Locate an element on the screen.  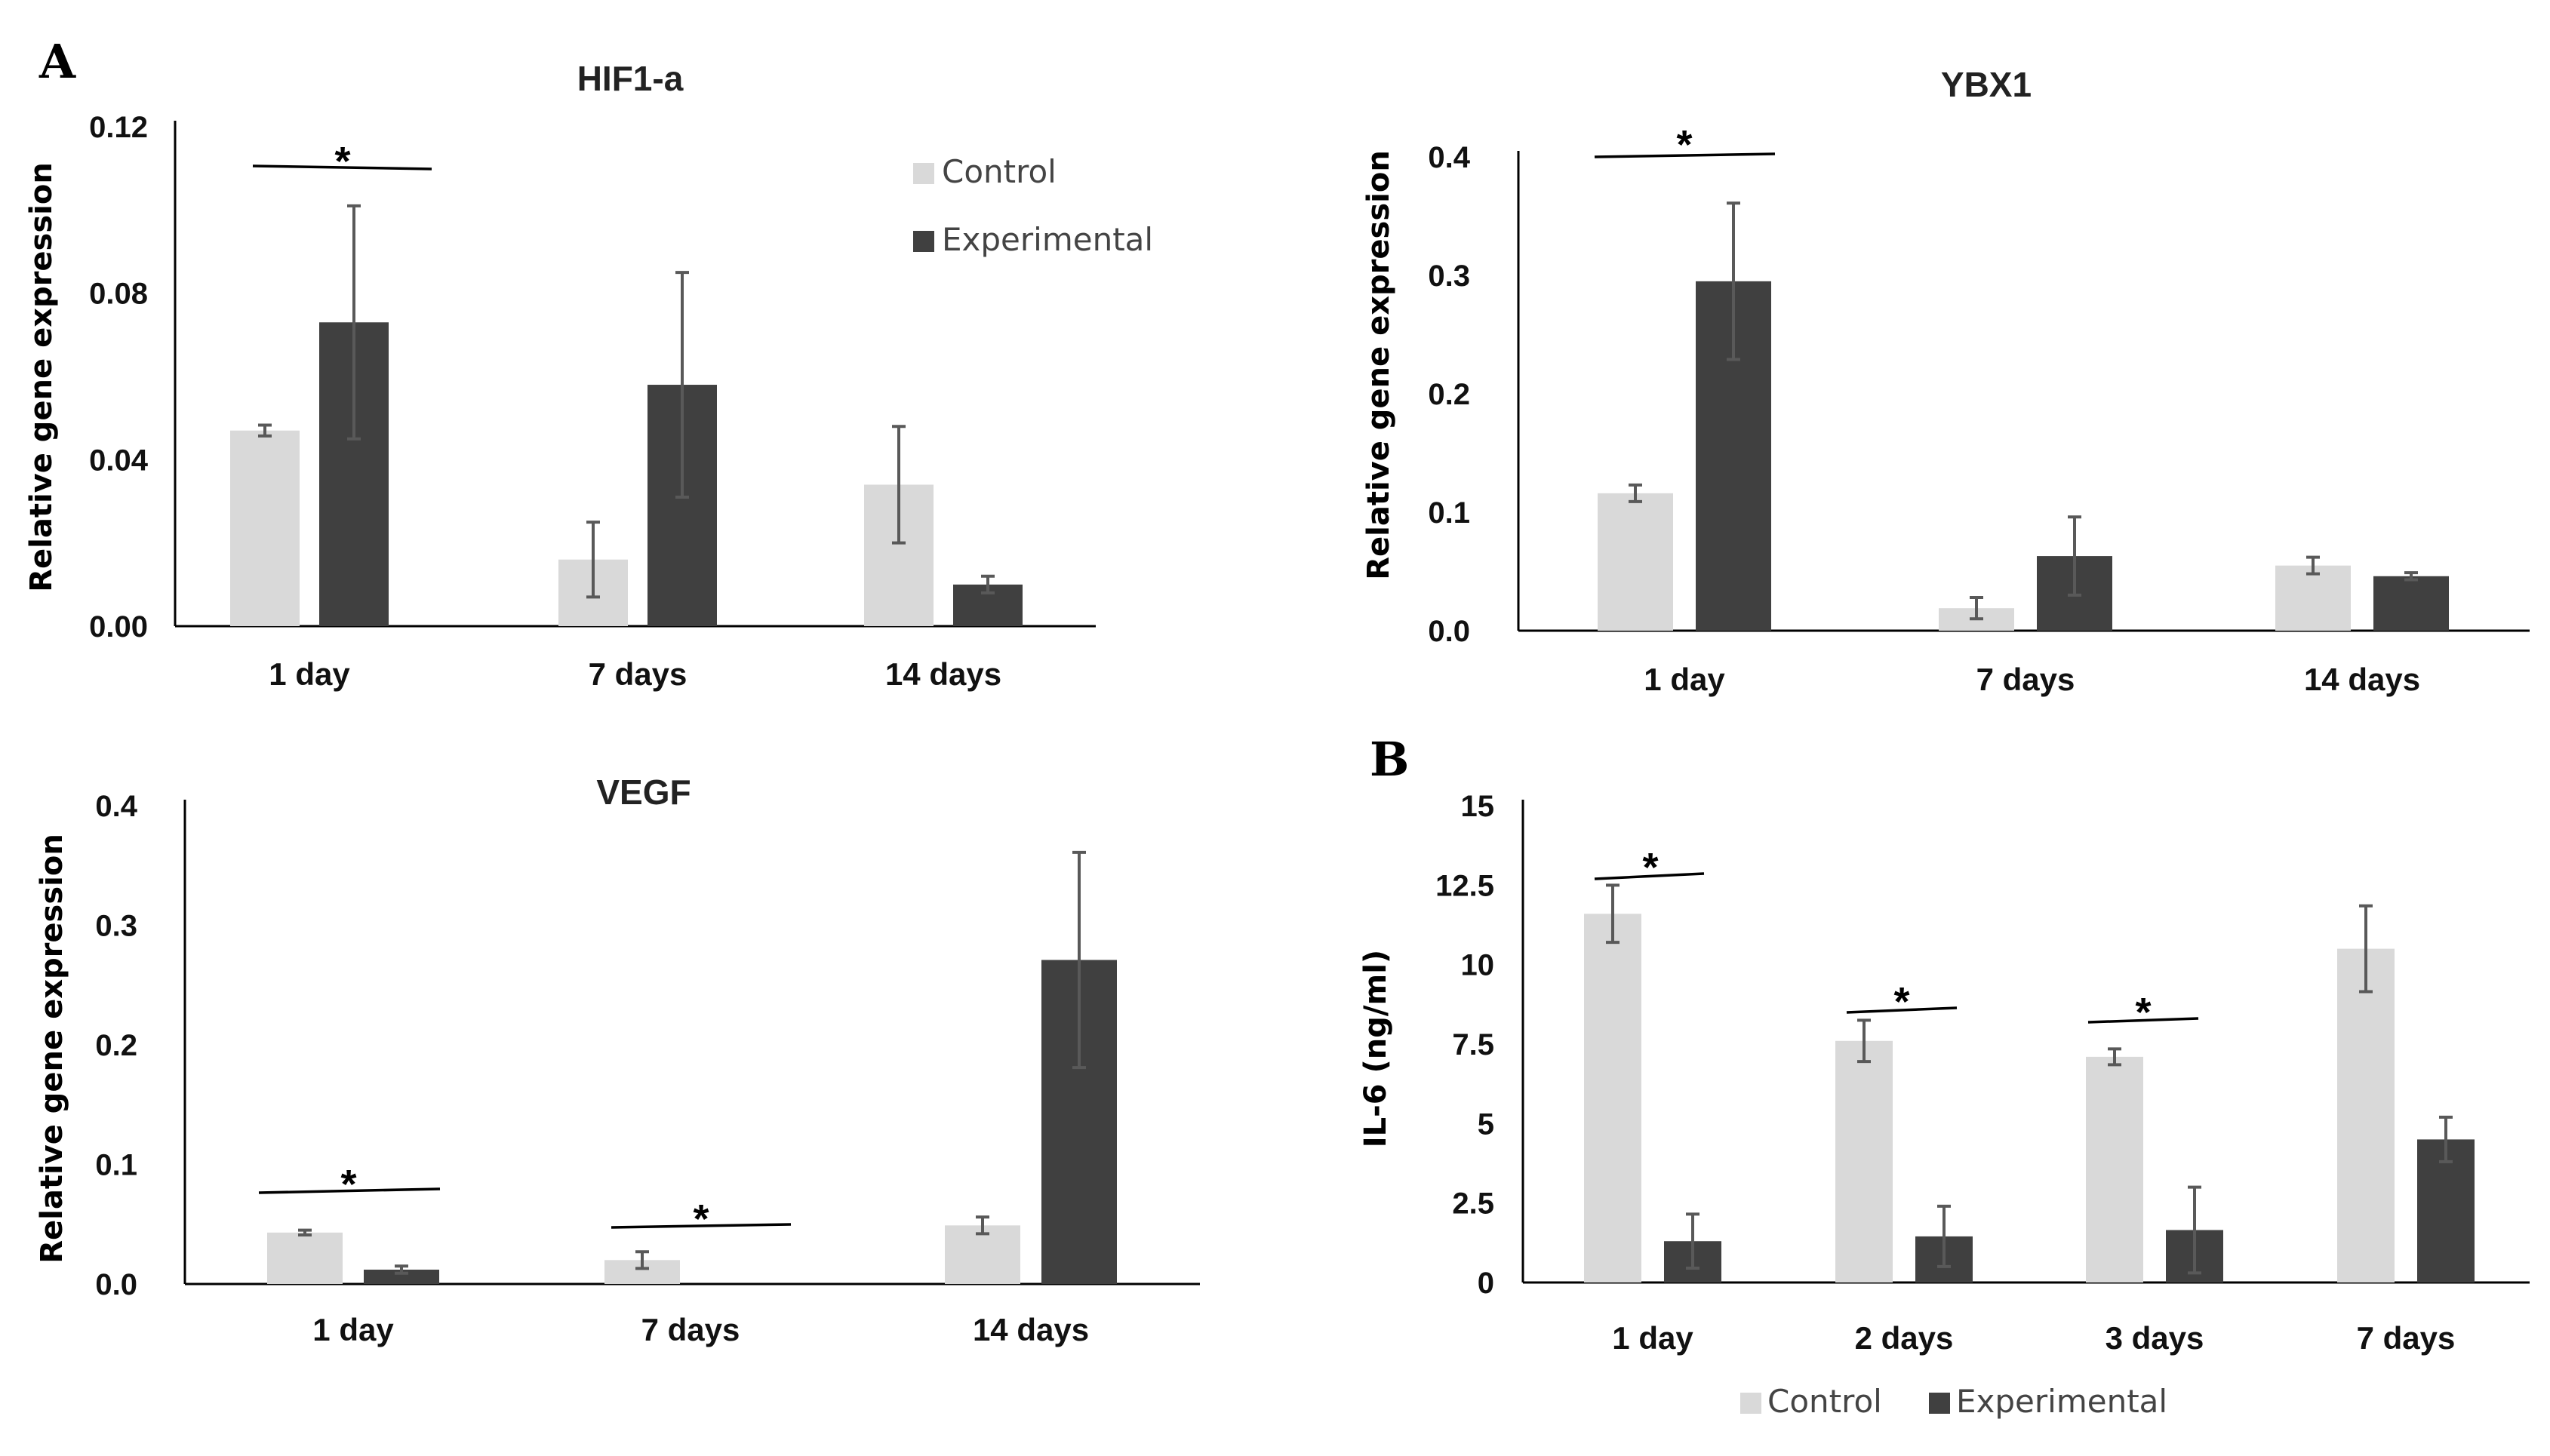
y-tick-label: 0.00 is located at coordinates (118, 627).